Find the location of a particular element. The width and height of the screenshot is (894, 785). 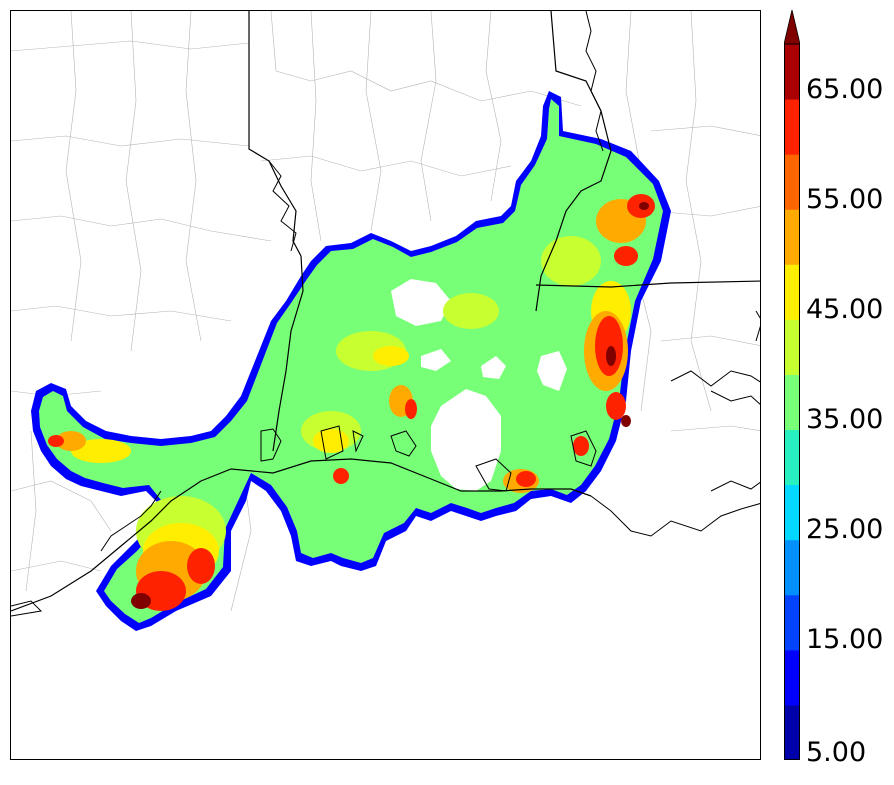

colorbar-tick-15: 15.00 is located at coordinates (845, 639).